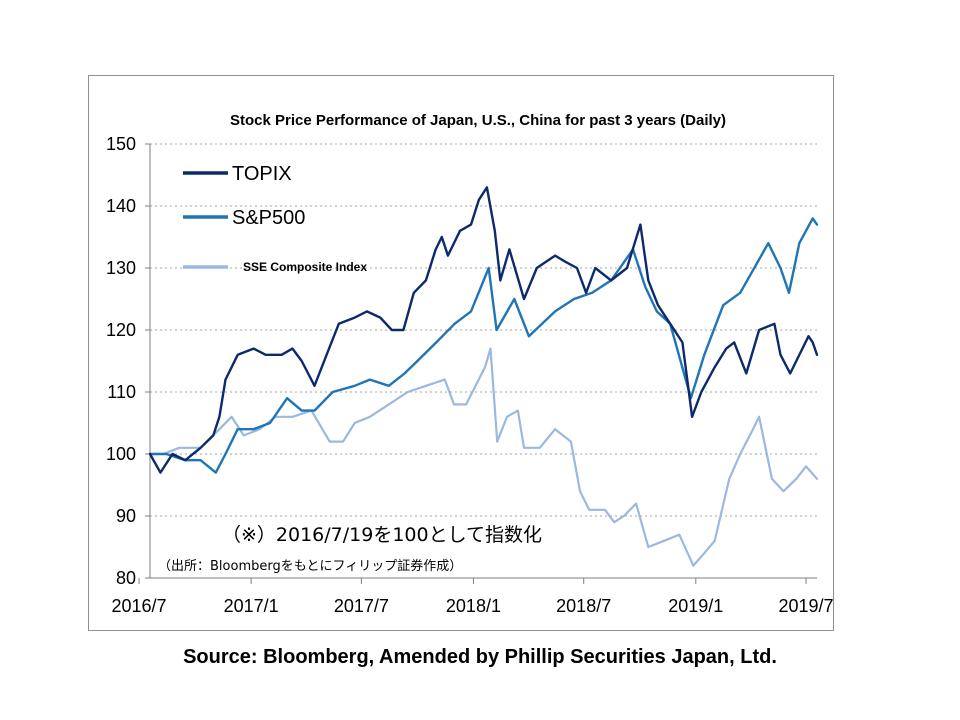  I want to click on x-tick-label: 2019/7, so click(806, 606).